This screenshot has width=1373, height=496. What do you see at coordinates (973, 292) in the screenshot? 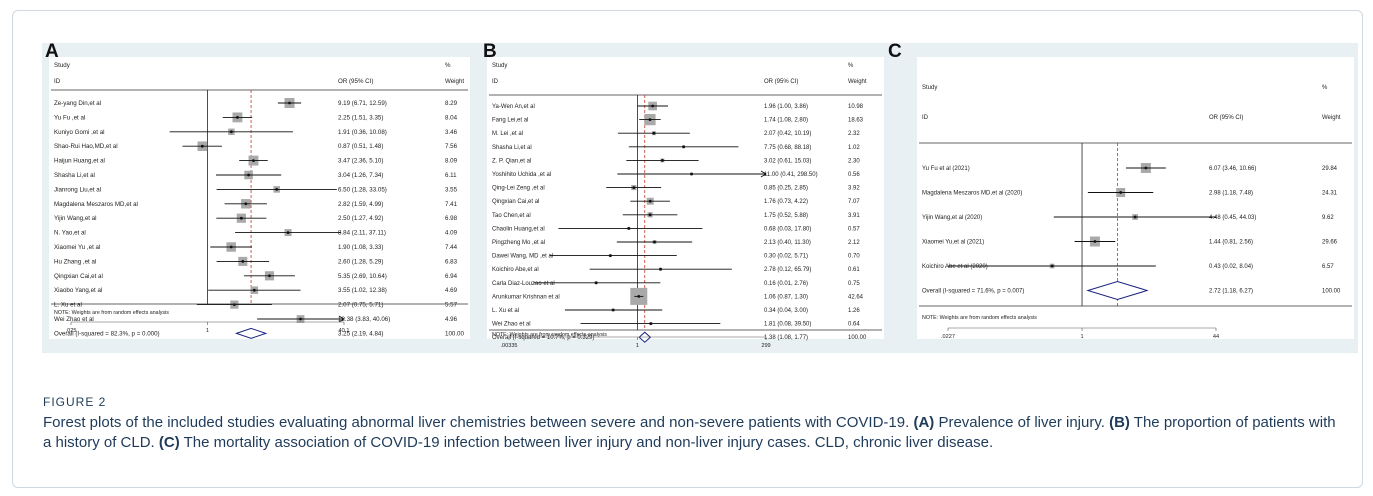
I see `overall-label: Overall (I-squared = 71.6%, p = 0.007)` at bounding box center [973, 292].